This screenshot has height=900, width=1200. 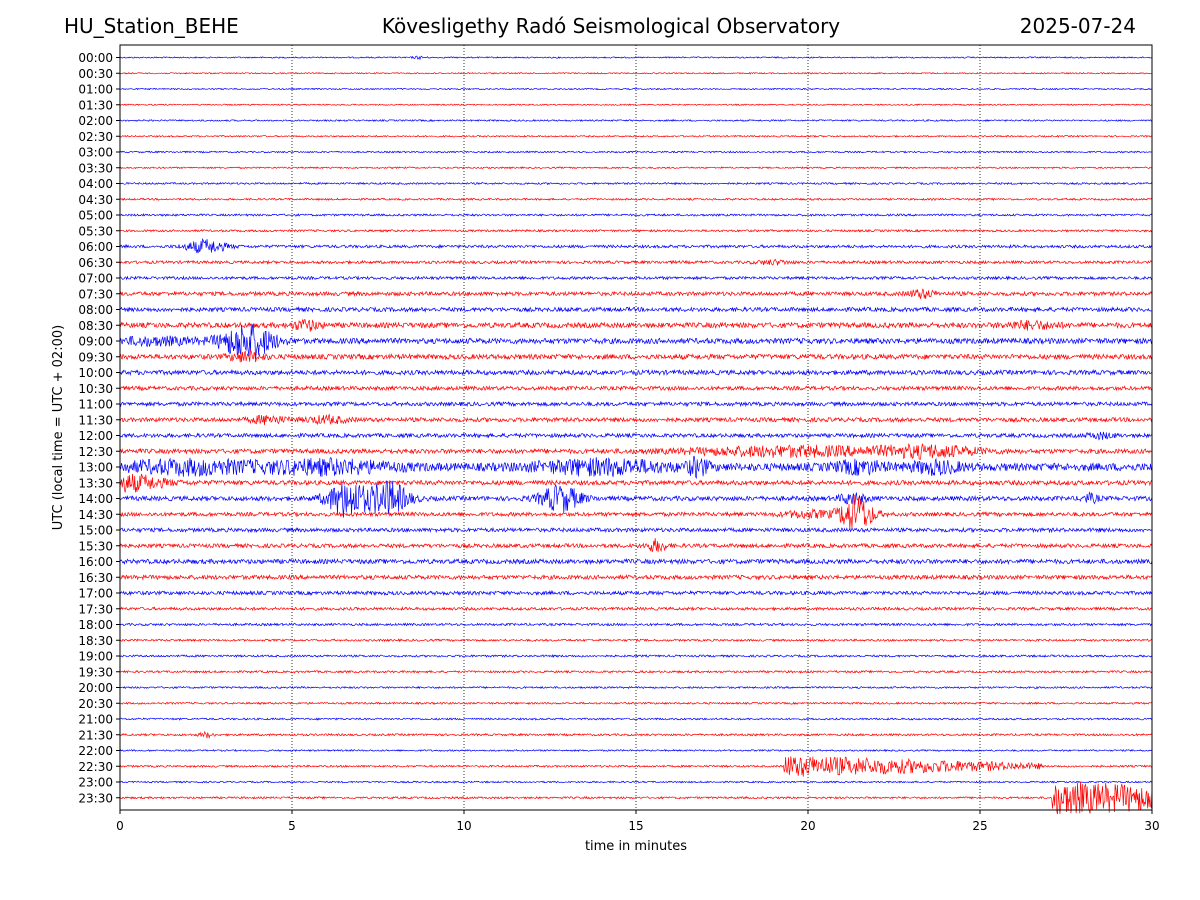 What do you see at coordinates (95, 121) in the screenshot?
I see `y-tick-label: 02:00` at bounding box center [95, 121].